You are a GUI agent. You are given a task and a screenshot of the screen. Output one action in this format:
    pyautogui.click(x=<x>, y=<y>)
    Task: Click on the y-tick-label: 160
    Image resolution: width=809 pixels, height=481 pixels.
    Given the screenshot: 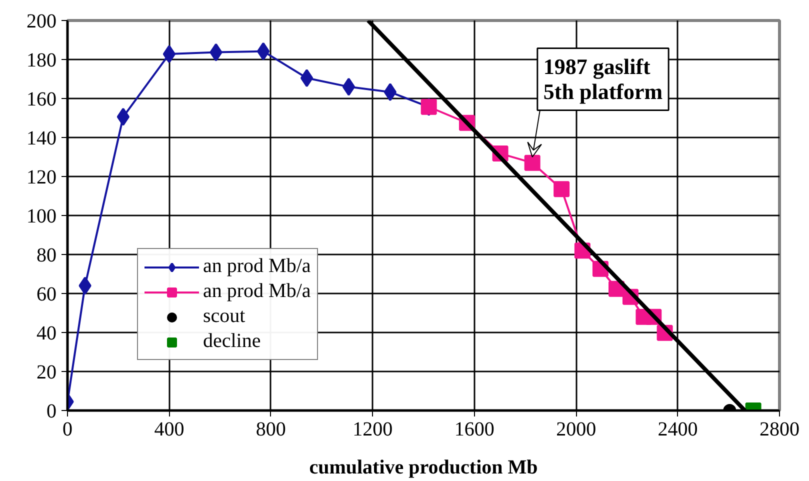 What is the action you would take?
    pyautogui.click(x=41, y=99)
    